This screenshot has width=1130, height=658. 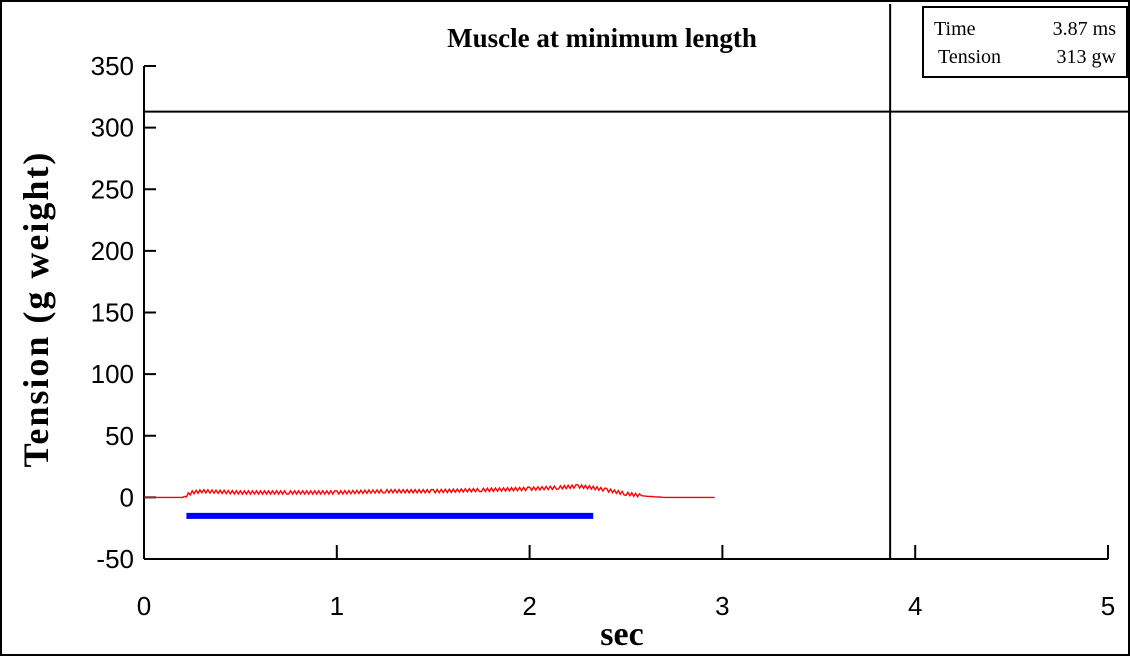 I want to click on y-tick-label: 50, so click(x=119, y=436).